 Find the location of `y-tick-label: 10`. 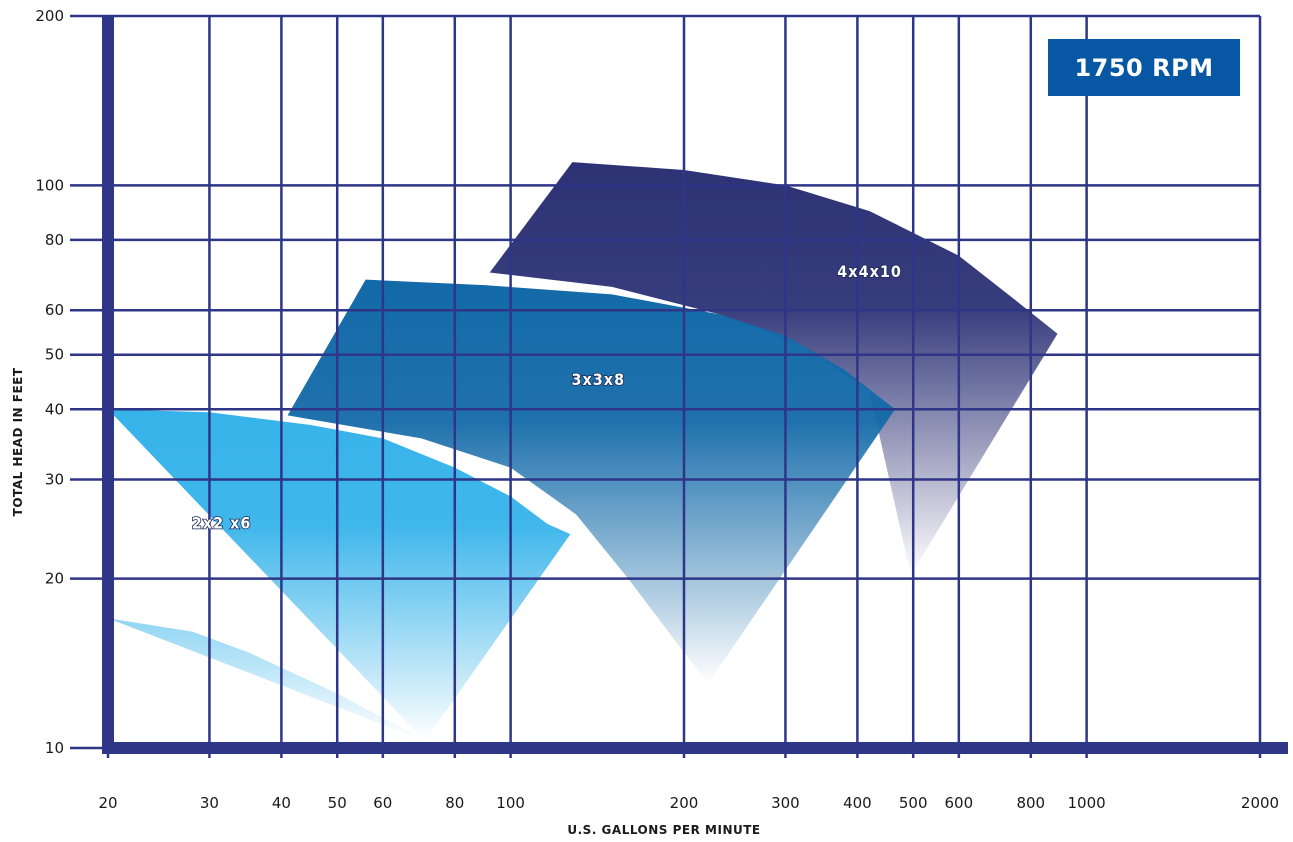

y-tick-label: 10 is located at coordinates (54, 748).